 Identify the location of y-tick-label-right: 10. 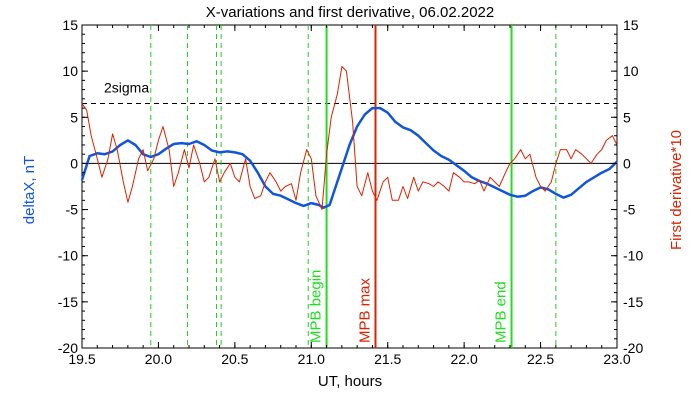
(631, 71).